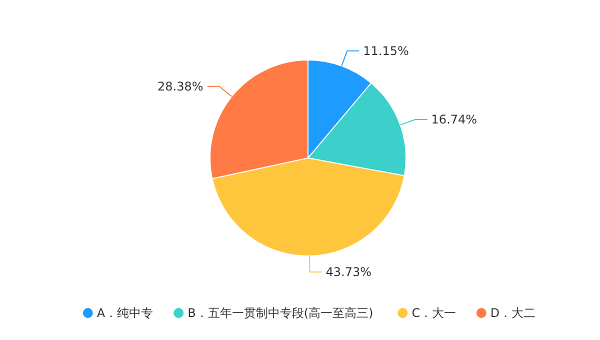 This screenshot has width=600, height=340. I want to click on data-label: 11.15%, so click(386, 51).